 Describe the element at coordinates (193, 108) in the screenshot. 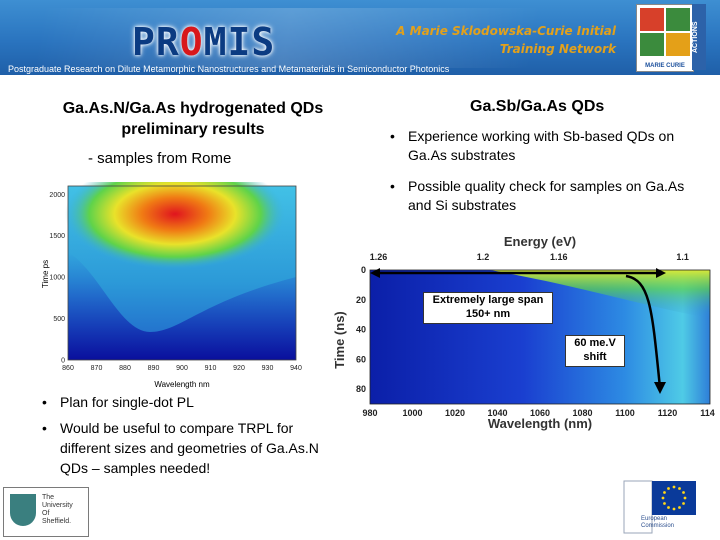

I see `left-title-line-1: Ga.As.N/Ga.As hydrogenated QDs` at that location.